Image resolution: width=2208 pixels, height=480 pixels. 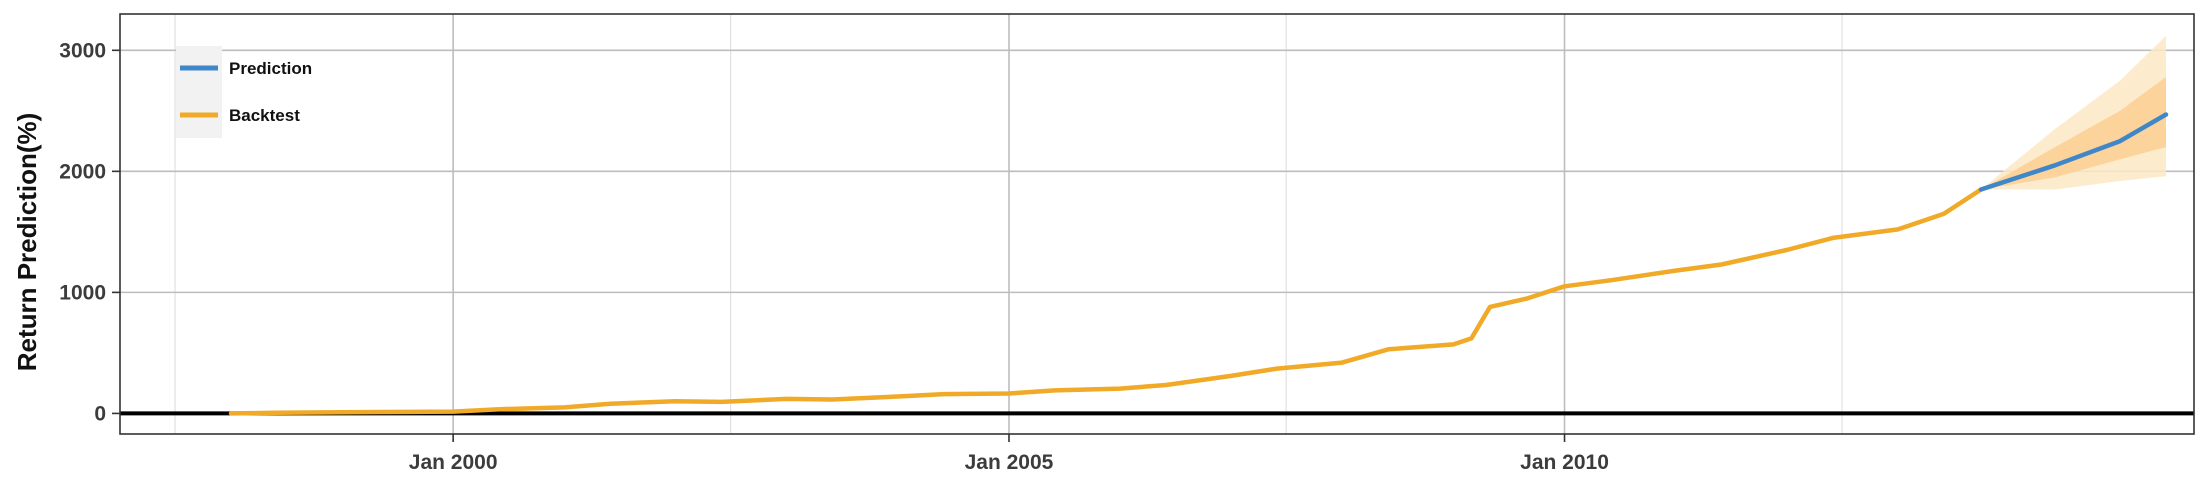 What do you see at coordinates (1564, 462) in the screenshot?
I see `x-tick-label: Jan 2010` at bounding box center [1564, 462].